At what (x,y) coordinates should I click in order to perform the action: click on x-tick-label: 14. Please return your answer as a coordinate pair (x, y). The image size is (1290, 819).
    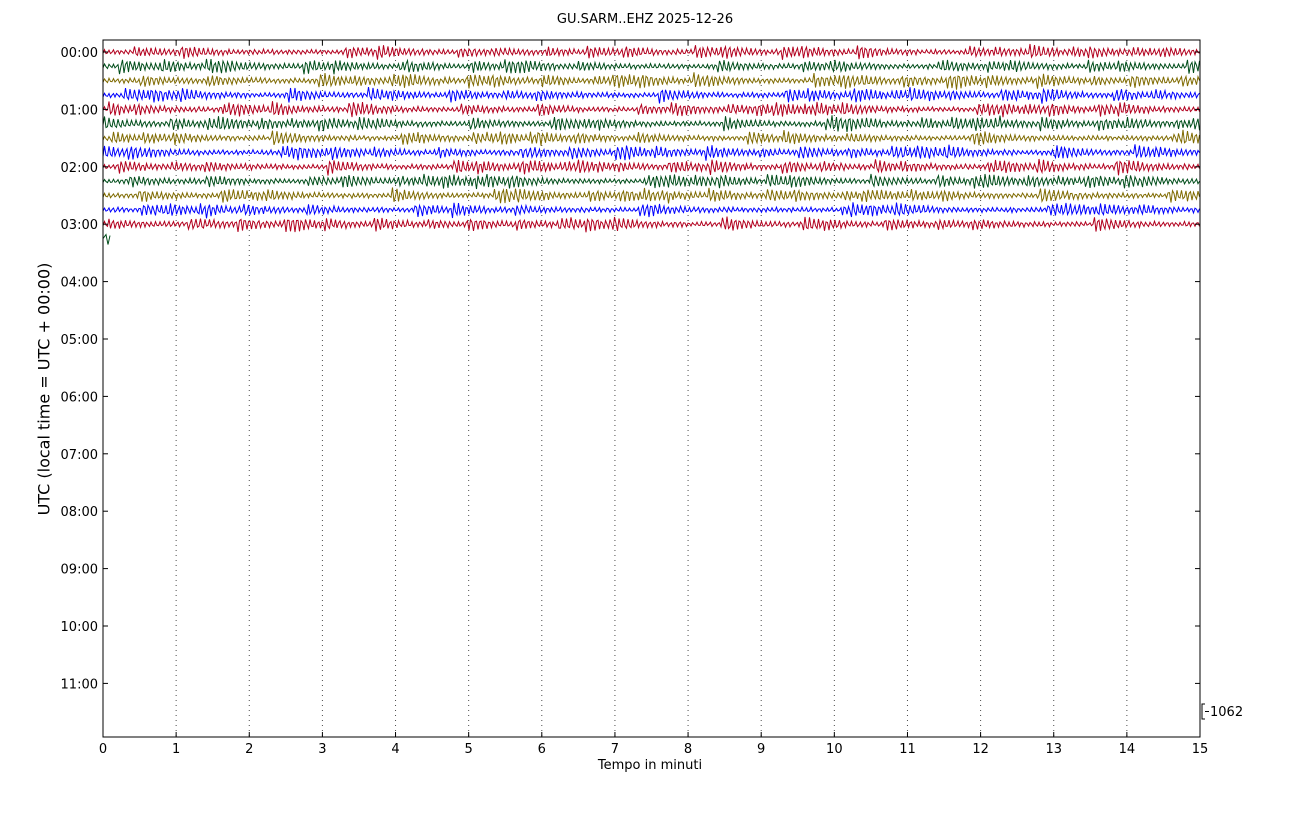
    Looking at the image, I should click on (1127, 749).